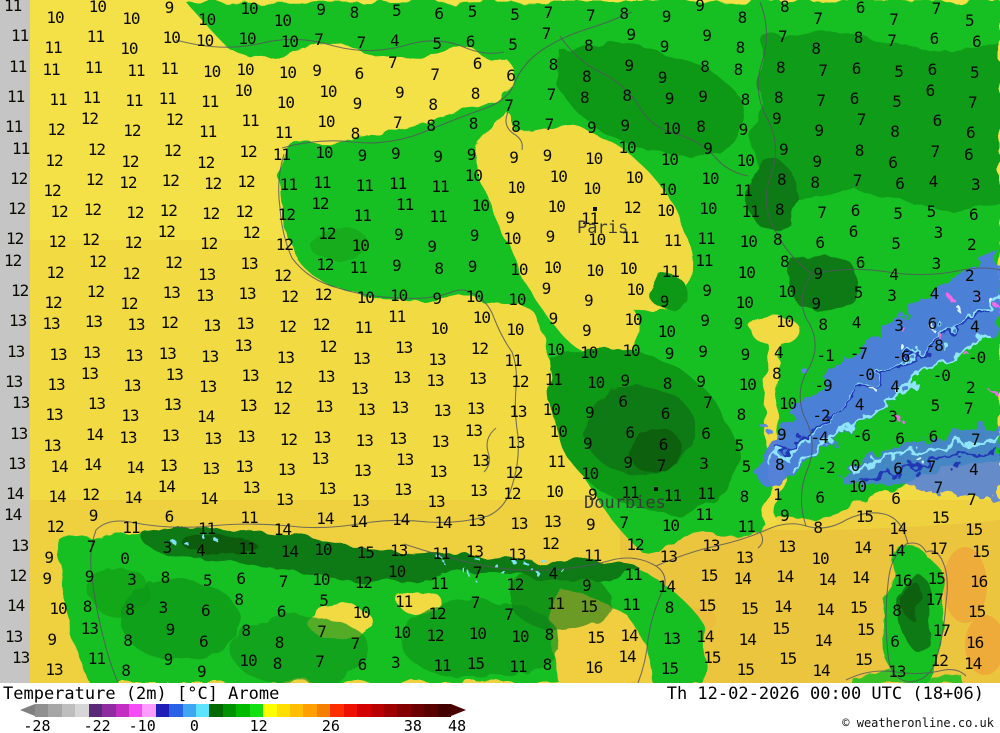  Describe the element at coordinates (553, 573) in the screenshot. I see `temp-value: 4` at that location.